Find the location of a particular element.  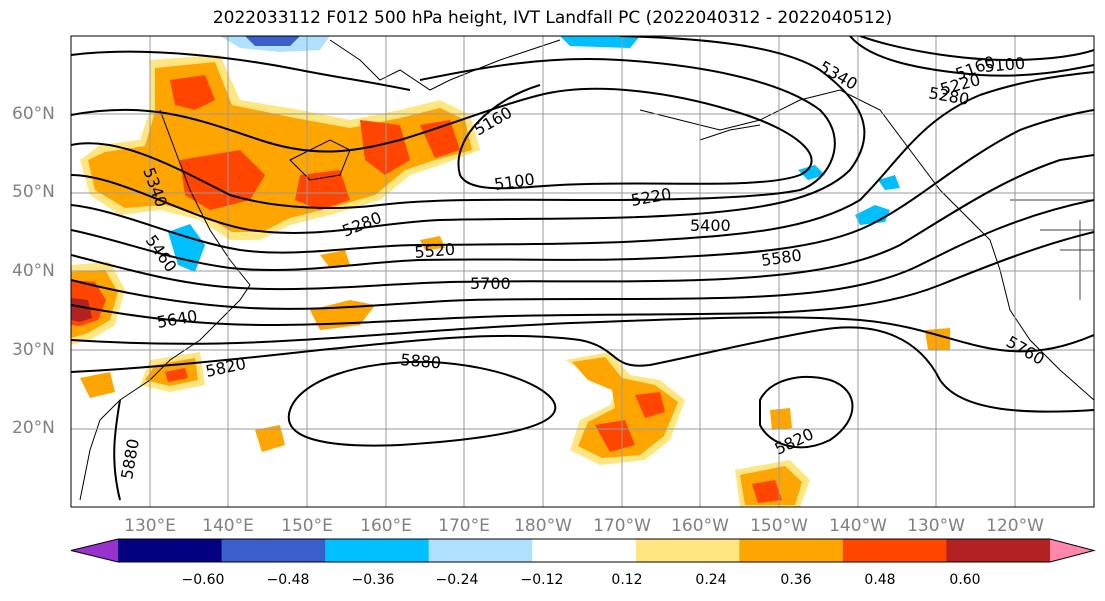

colorbar-tick-label: −0.48 is located at coordinates (288, 580).